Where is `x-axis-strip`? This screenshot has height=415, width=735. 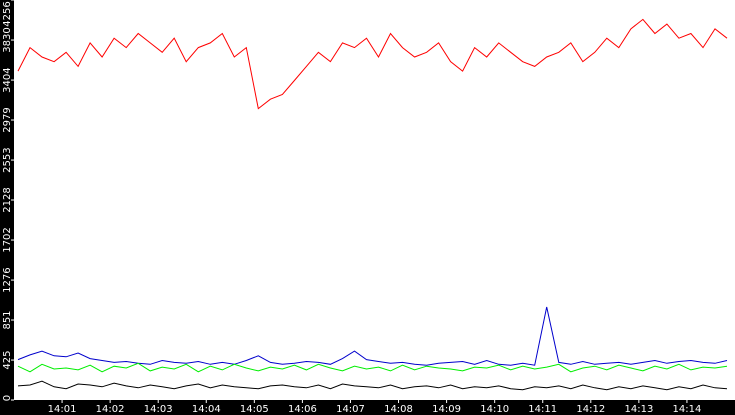
x-axis-strip is located at coordinates (367, 407).